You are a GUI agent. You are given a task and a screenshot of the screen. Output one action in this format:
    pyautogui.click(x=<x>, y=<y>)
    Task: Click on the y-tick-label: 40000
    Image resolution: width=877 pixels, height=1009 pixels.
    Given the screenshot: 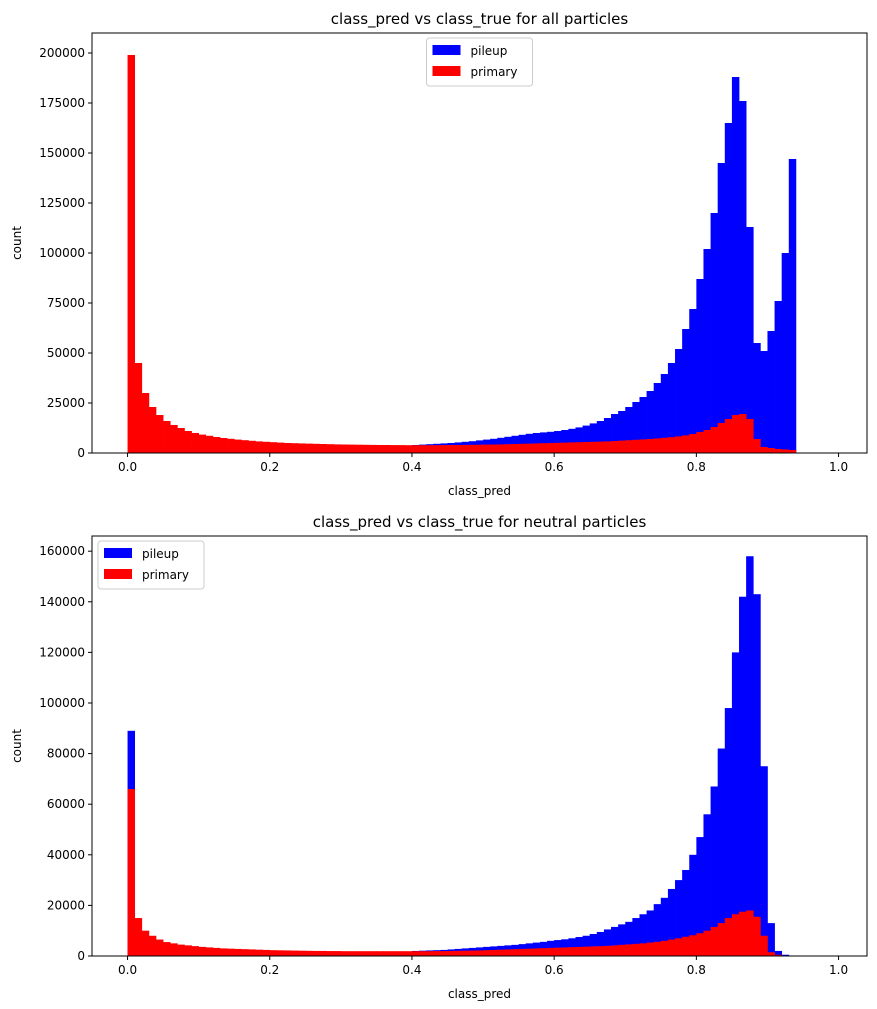 What is the action you would take?
    pyautogui.click(x=66, y=855)
    